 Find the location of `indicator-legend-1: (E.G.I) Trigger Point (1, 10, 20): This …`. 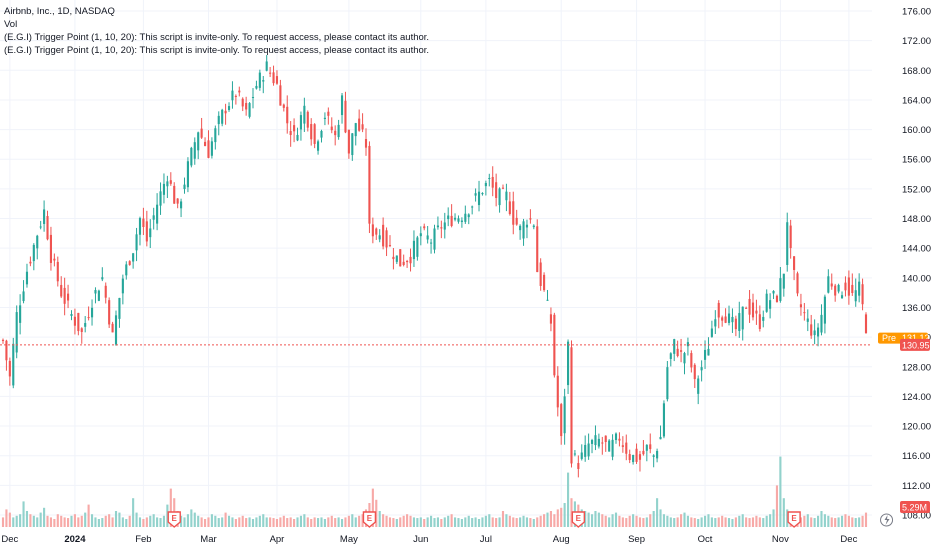

indicator-legend-1: (E.G.I) Trigger Point (1, 10, 20): This … is located at coordinates (217, 37).